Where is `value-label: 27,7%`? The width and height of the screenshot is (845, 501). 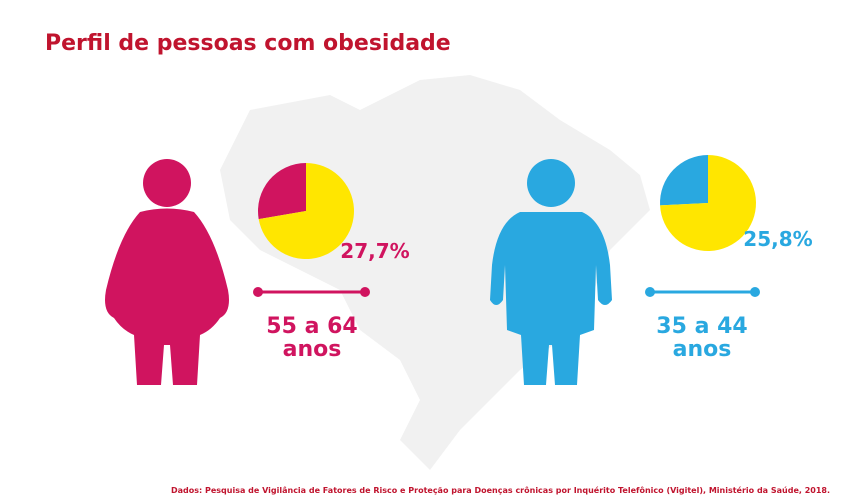 value-label: 27,7% is located at coordinates (374, 251).